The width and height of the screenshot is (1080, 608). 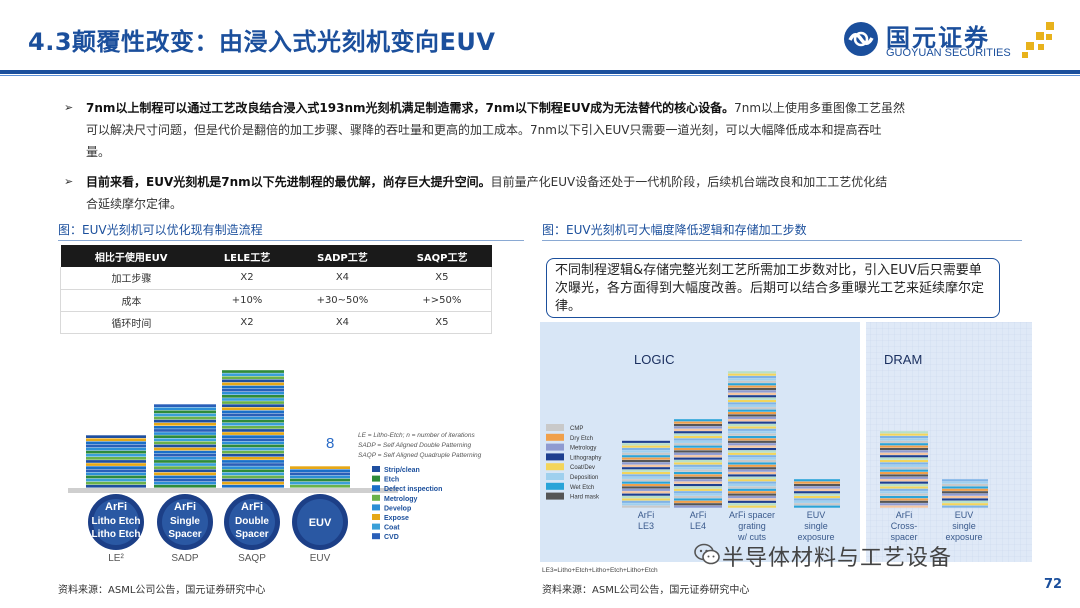 I want to click on bar-label: spacer, so click(x=903, y=537).